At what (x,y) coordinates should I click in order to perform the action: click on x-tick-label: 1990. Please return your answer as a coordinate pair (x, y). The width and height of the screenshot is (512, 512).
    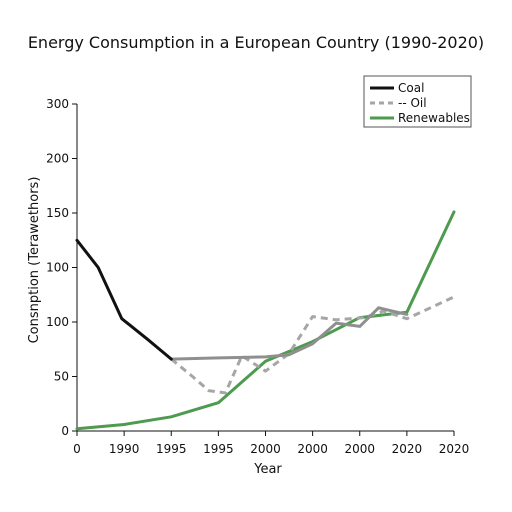
    Looking at the image, I should click on (124, 449).